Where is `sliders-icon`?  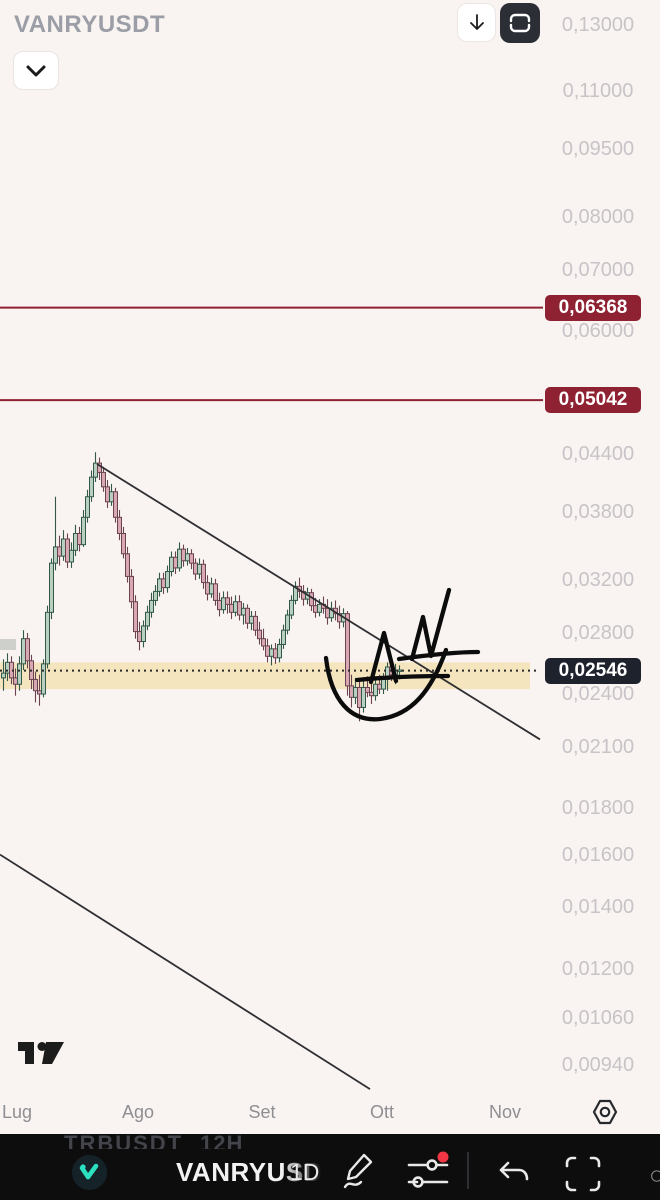 sliders-icon is located at coordinates (428, 1169).